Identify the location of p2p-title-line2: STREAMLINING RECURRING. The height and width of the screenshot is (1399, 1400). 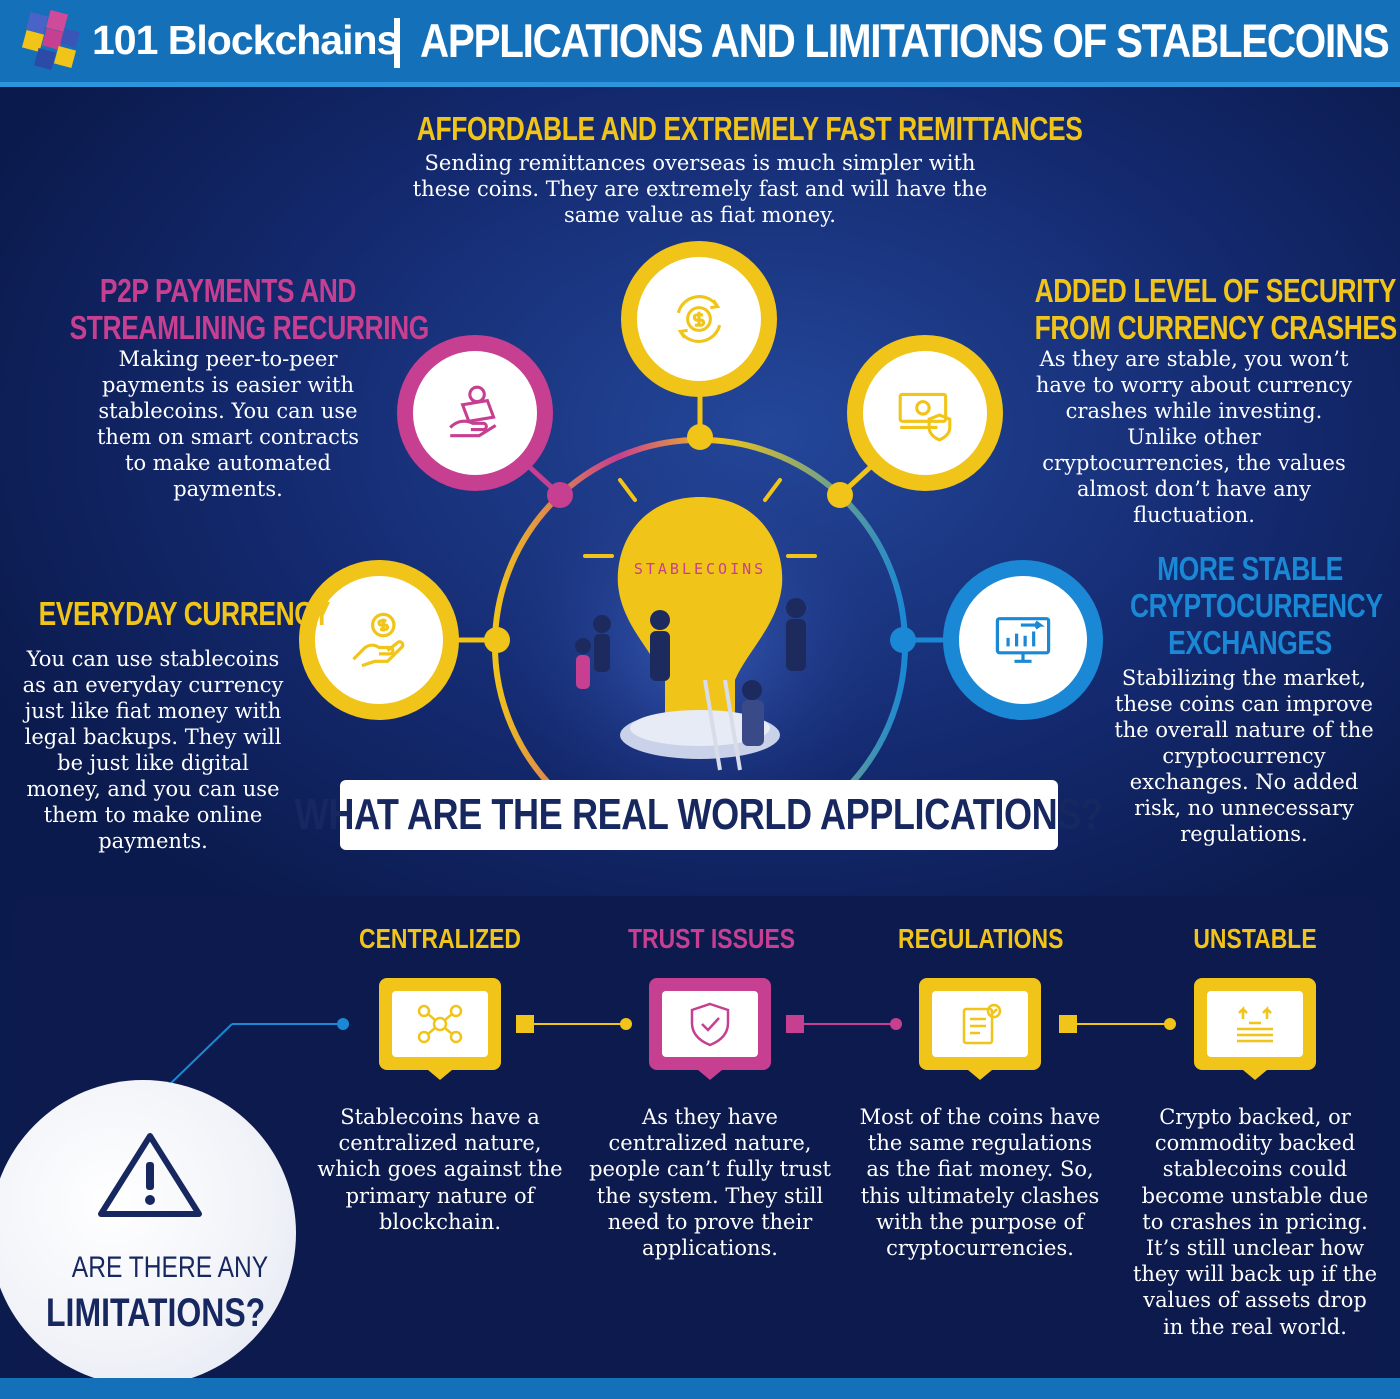
(249, 327).